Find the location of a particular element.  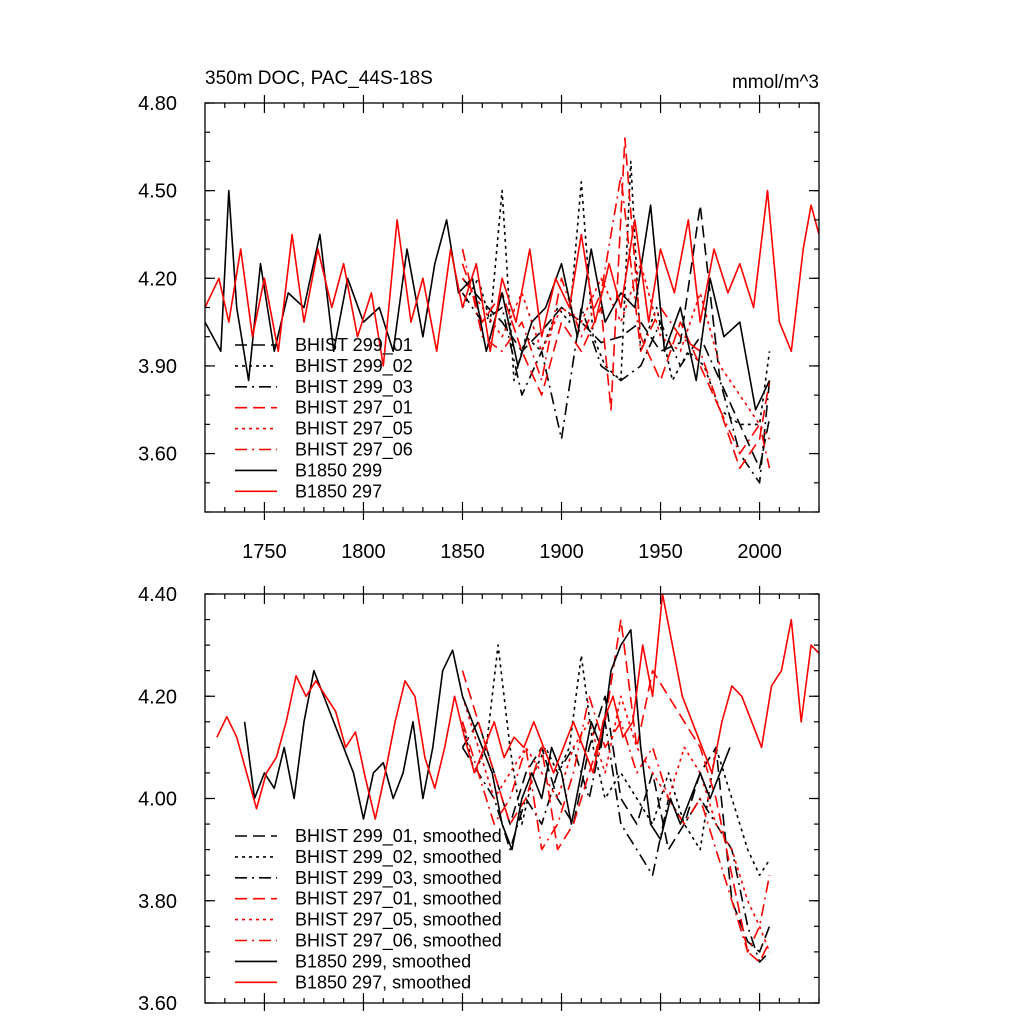

legend-label: BHIST 299_03 is located at coordinates (354, 387).